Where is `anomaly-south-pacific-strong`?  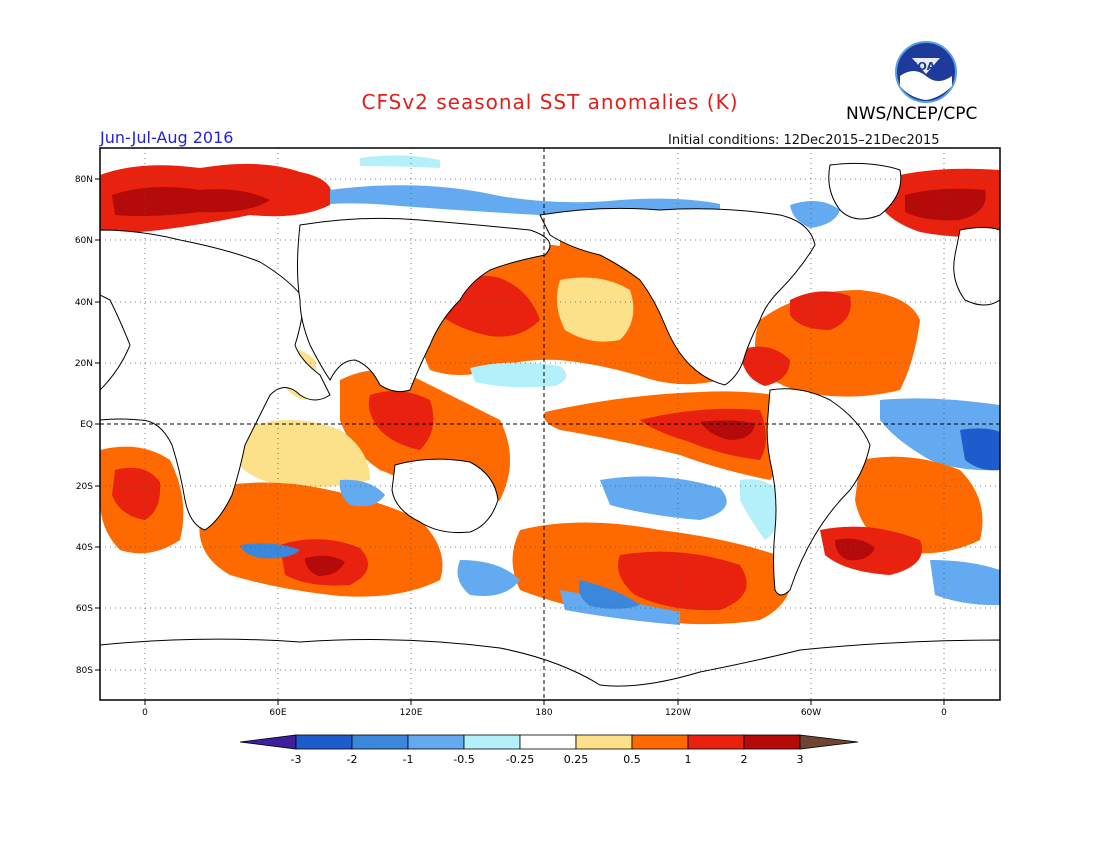
anomaly-south-pacific-strong is located at coordinates (682, 581).